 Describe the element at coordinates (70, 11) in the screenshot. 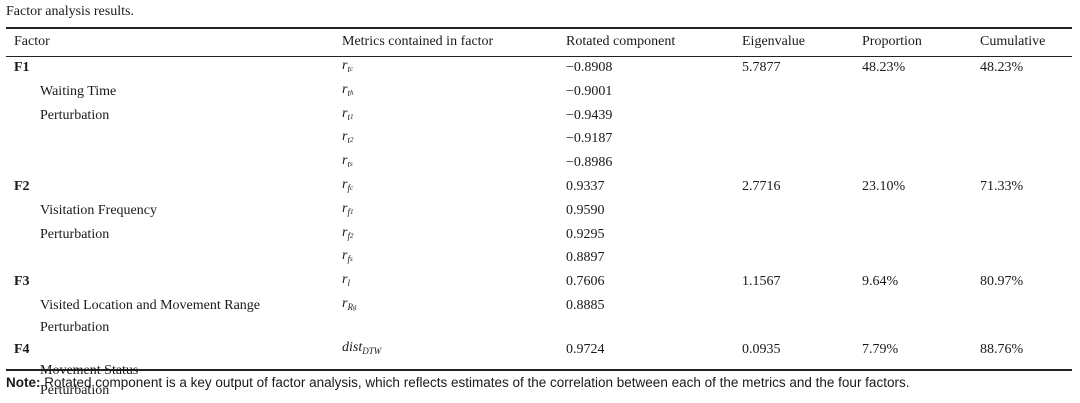

I see `table-caption: Factor analysis results.` at that location.